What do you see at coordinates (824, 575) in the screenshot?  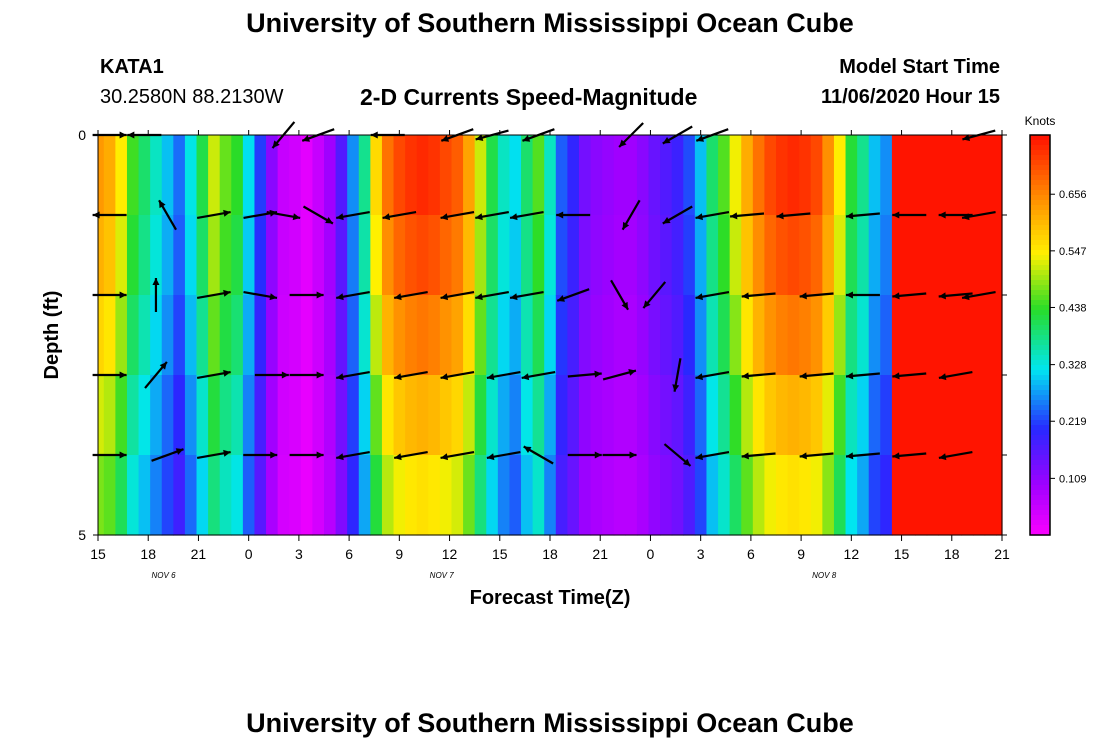 I see `date-label: NOV 8` at bounding box center [824, 575].